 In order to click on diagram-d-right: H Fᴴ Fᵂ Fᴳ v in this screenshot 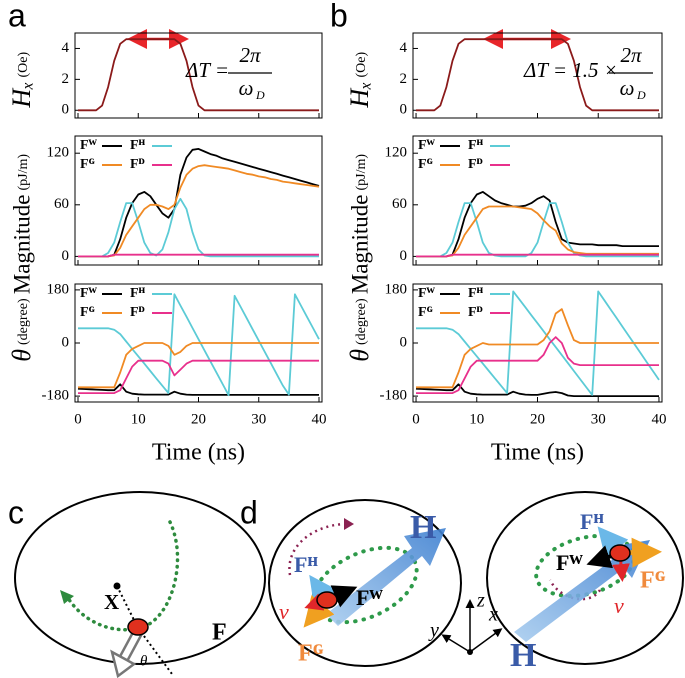, I will do `click(585, 582)`.